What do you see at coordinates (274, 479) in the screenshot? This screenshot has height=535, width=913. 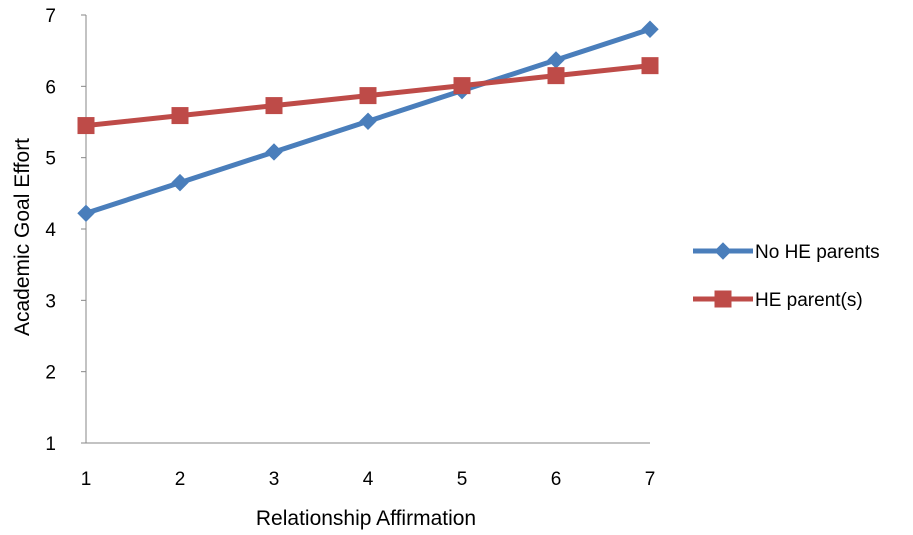 I see `x-tick-label: 3` at bounding box center [274, 479].